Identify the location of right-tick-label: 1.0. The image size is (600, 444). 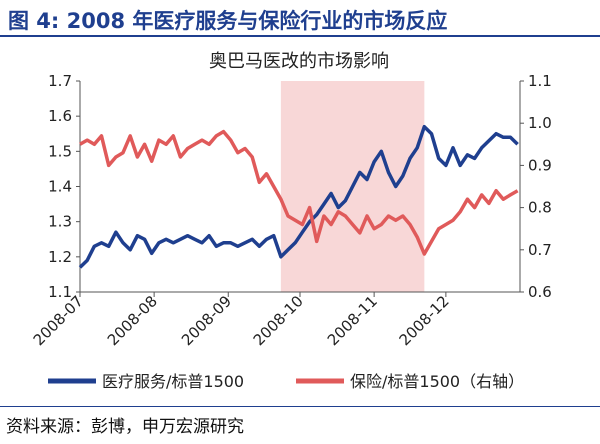
(540, 123).